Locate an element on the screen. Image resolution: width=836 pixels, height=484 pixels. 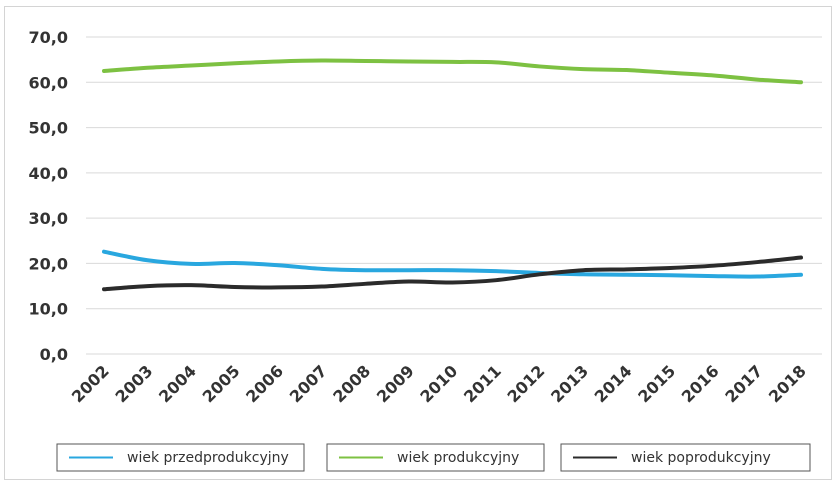
y-tick-label: 50,0 is located at coordinates (48, 128).